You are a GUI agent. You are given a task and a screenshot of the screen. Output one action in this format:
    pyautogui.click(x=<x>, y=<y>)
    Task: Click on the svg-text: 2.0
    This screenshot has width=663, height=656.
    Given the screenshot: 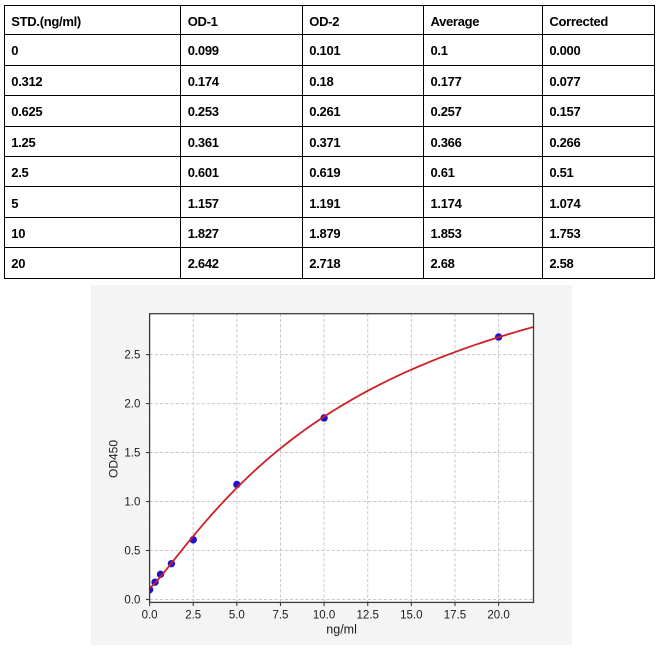 What is the action you would take?
    pyautogui.click(x=132, y=405)
    